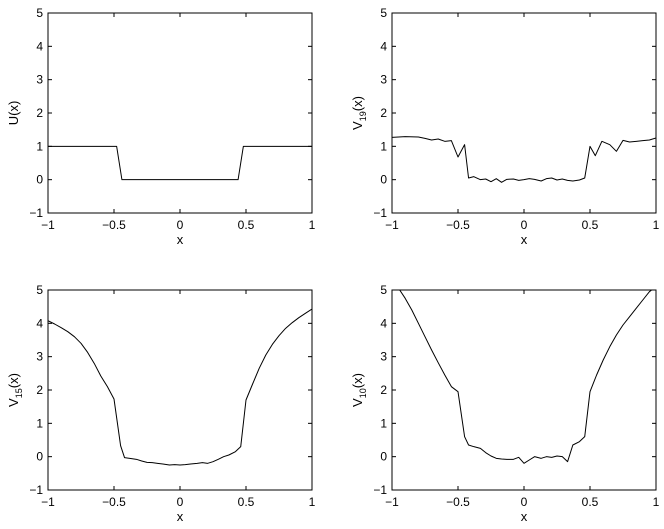 This screenshot has width=664, height=529. I want to click on y-axis-label-subscript: 10, so click(363, 393).